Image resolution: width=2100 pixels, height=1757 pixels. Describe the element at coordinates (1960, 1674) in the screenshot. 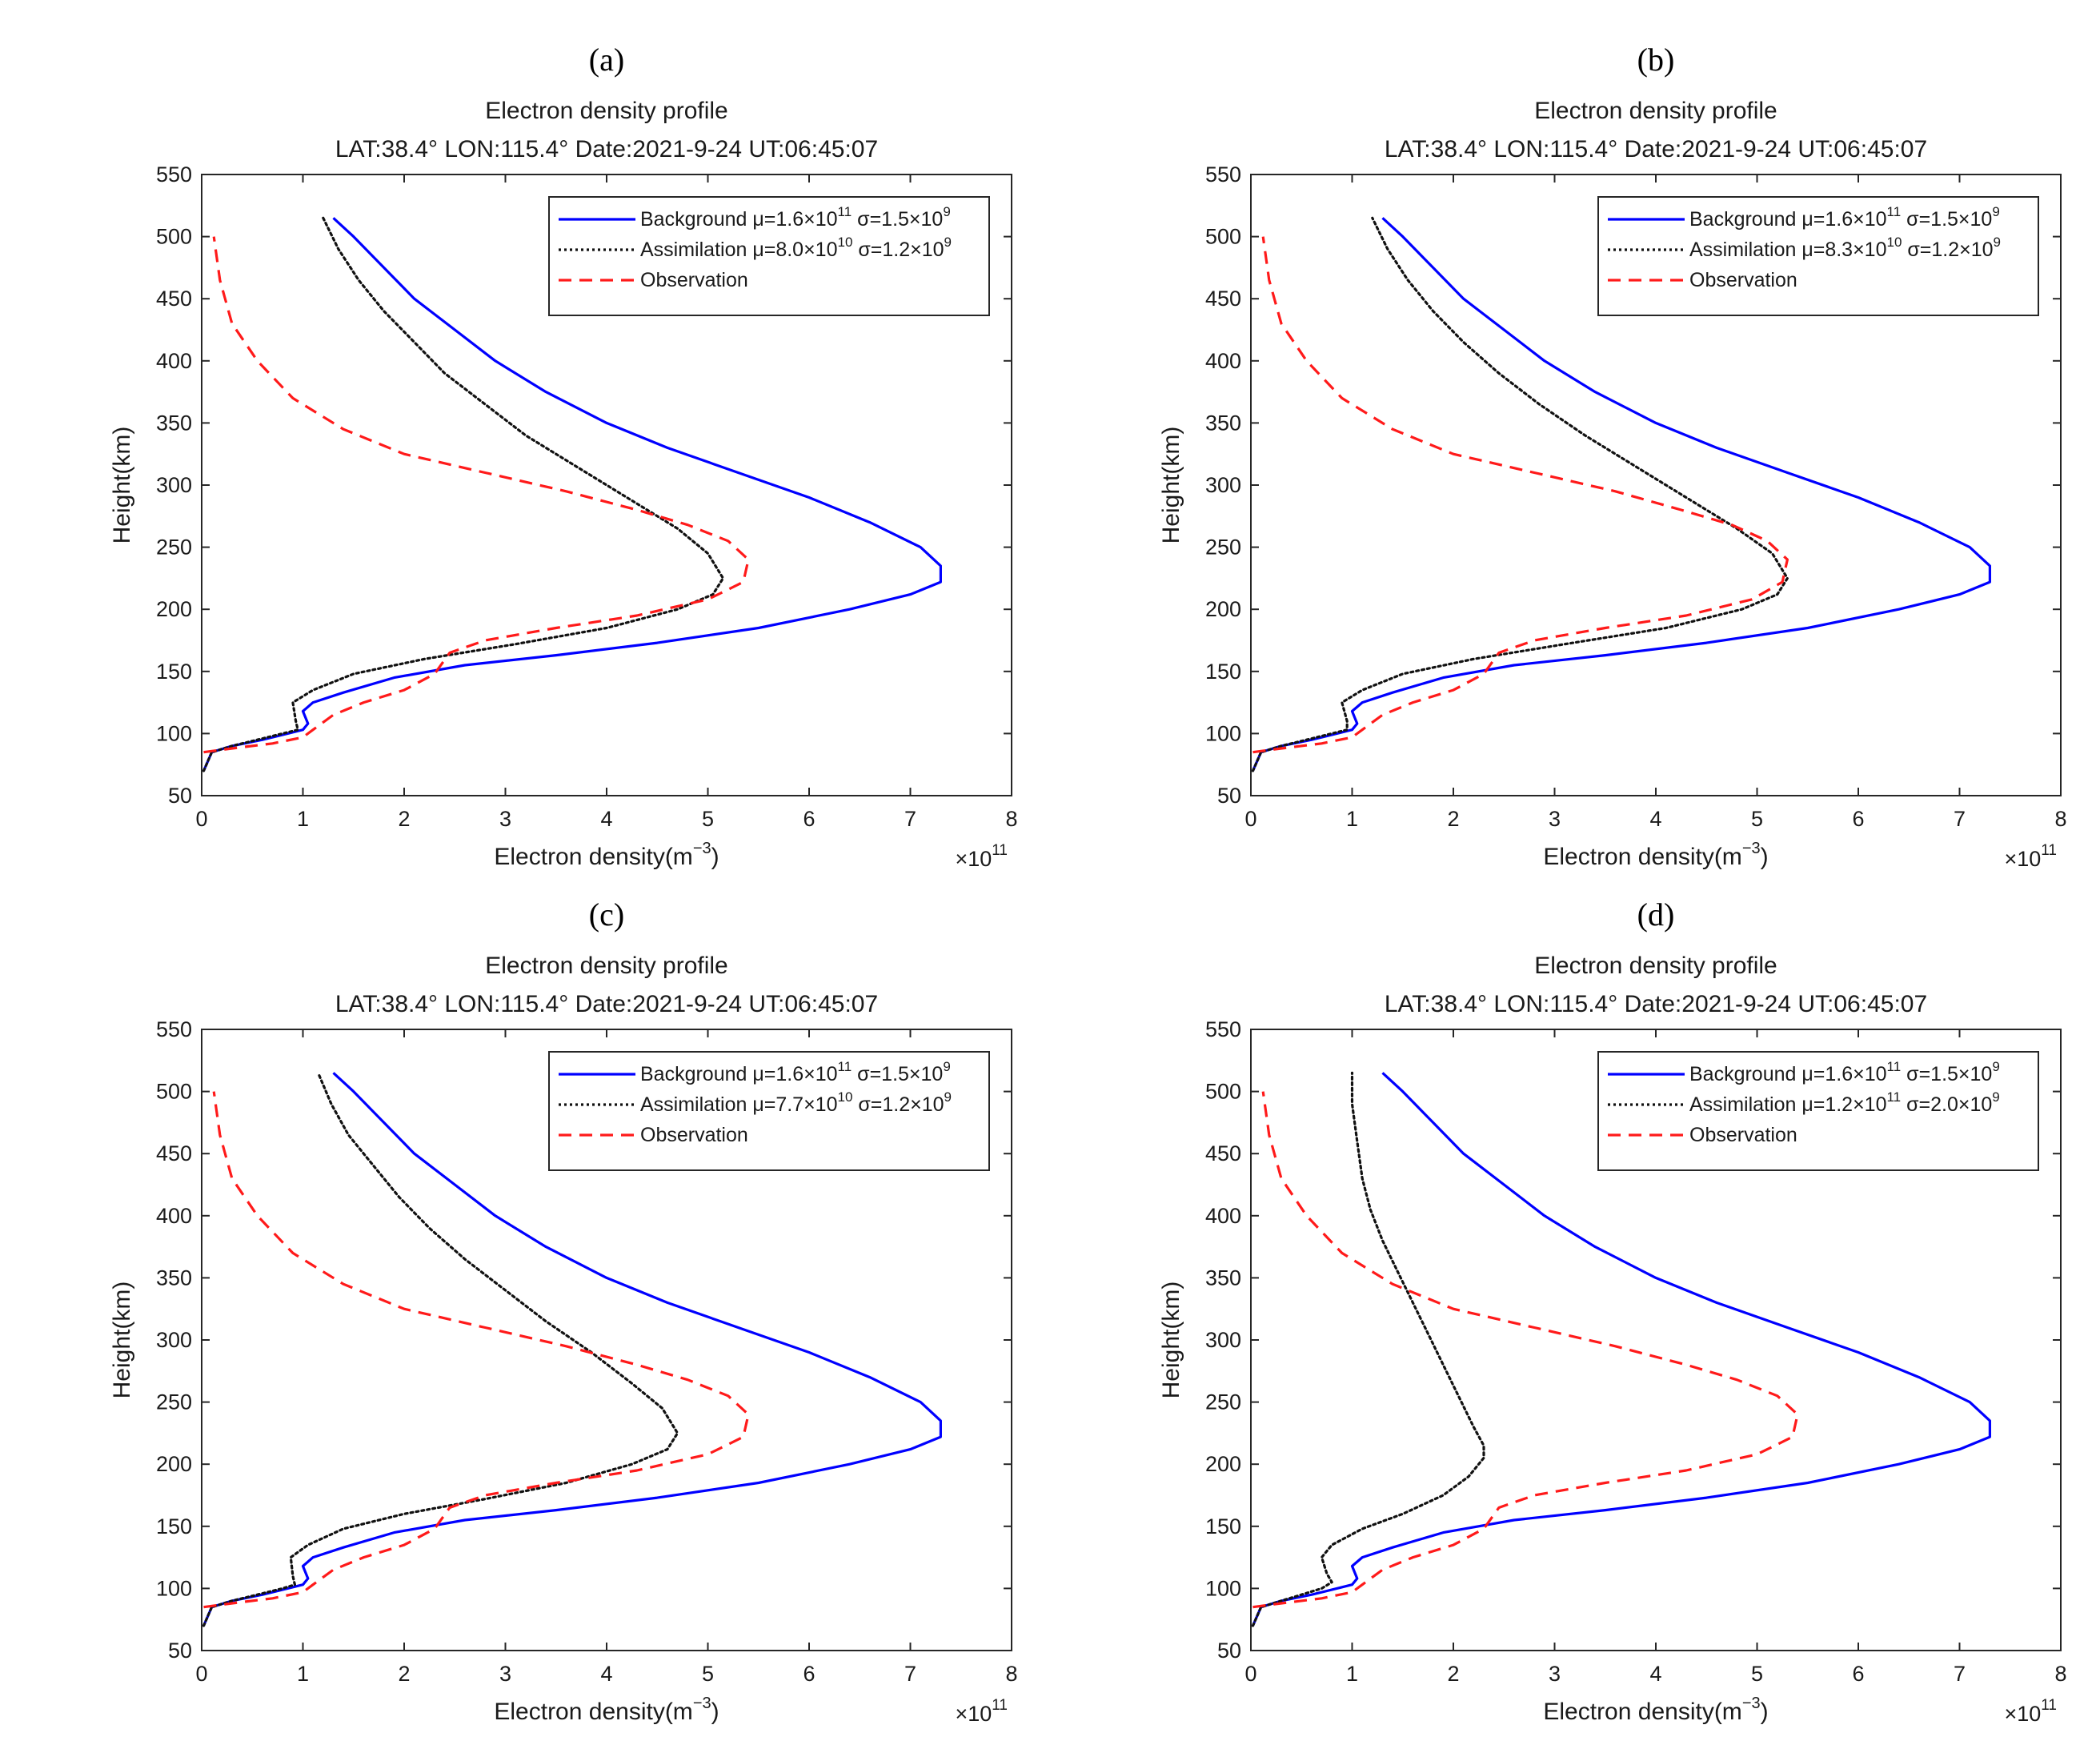

I see `x-tick-label: 7` at that location.